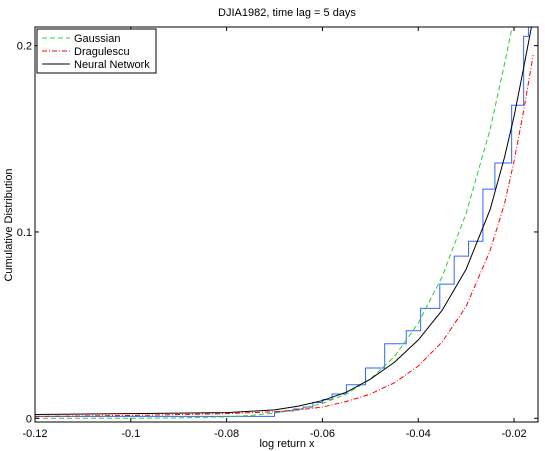  I want to click on x-tick-label: -0.1, so click(130, 434).